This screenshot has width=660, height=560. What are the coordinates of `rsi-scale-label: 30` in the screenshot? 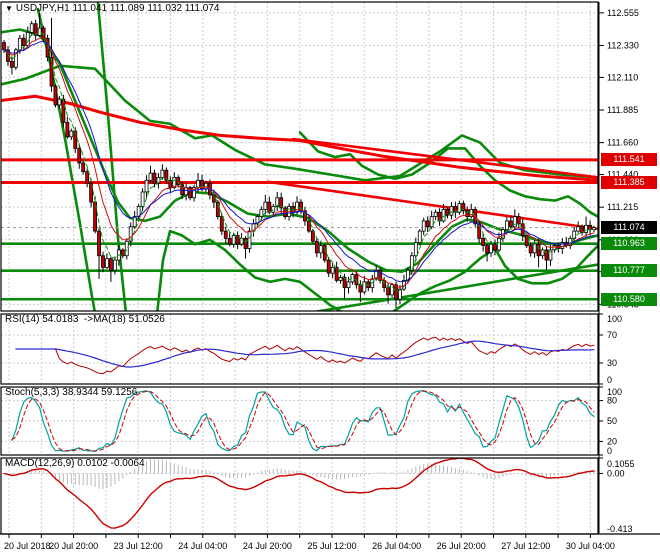 It's located at (612, 363).